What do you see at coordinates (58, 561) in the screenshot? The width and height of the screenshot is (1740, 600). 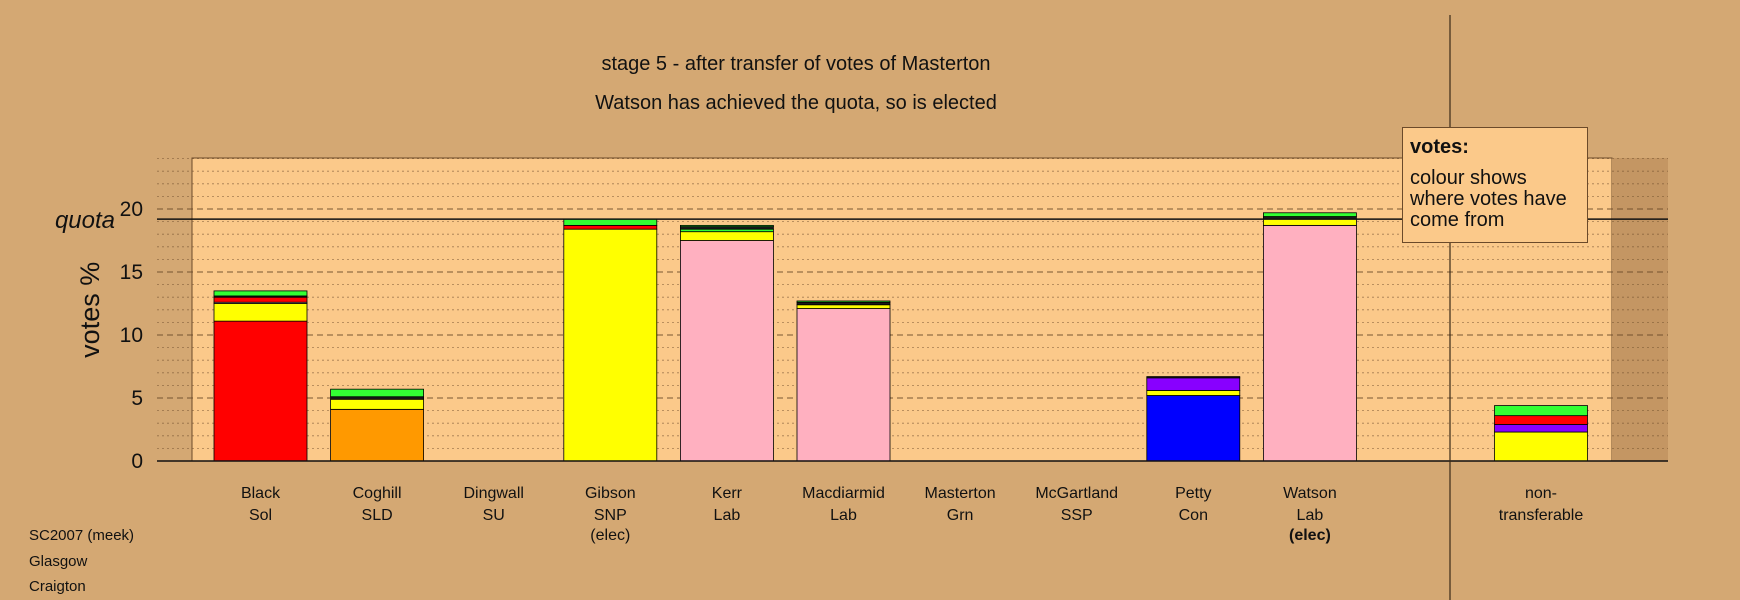 I see `footer-council: Glasgow` at bounding box center [58, 561].